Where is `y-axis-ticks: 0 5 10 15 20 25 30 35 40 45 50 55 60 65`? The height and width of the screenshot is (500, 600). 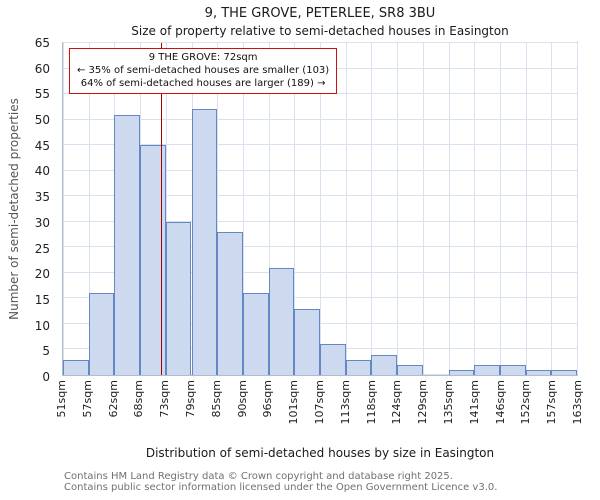
y-axis-ticks: 0 5 10 15 20 25 30 35 40 45 50 55 60 65 is located at coordinates (29, 210).